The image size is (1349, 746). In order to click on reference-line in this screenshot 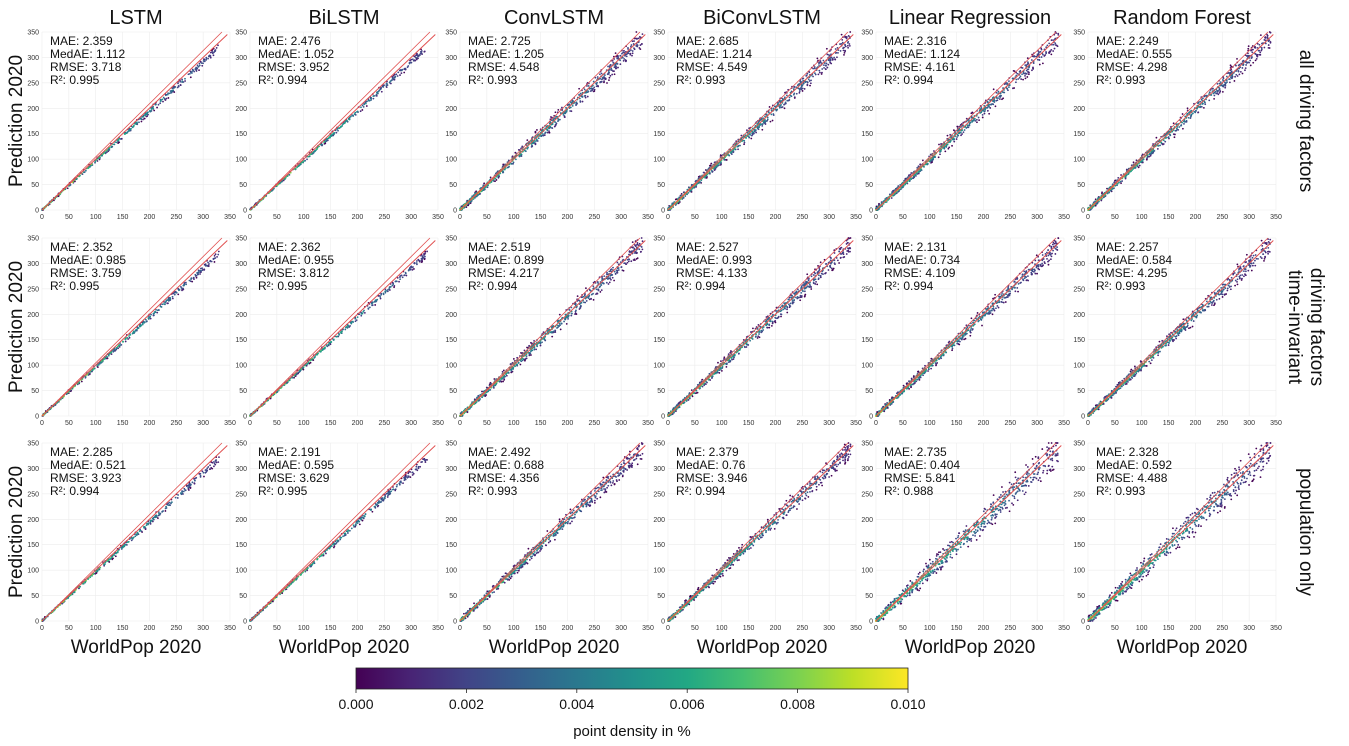, I will do `click(132, 121)`.